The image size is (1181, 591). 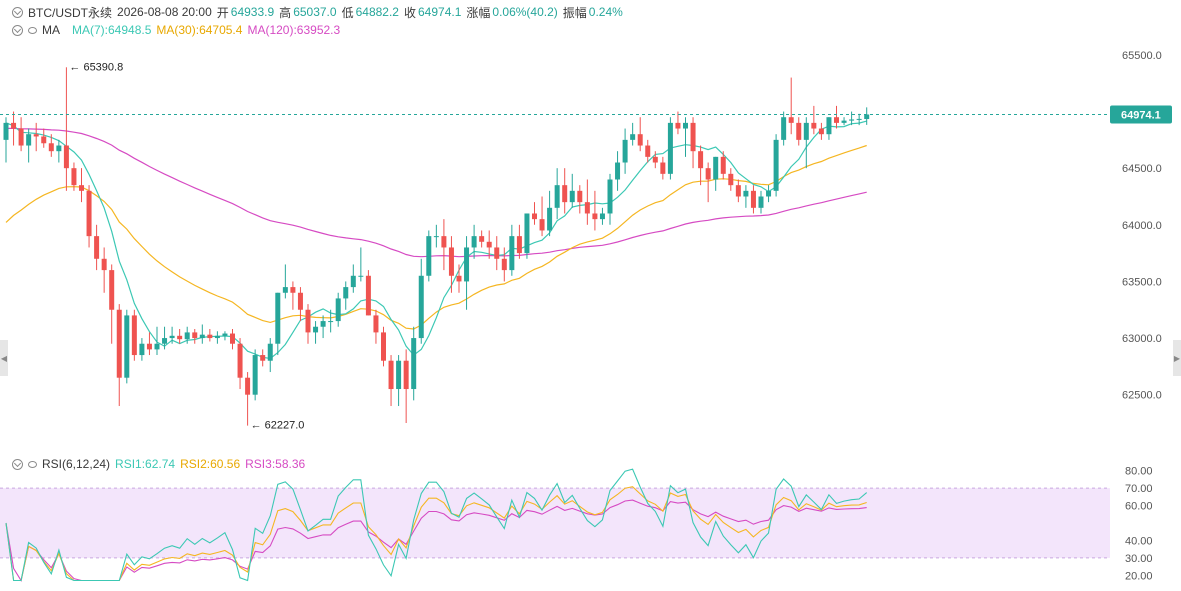 What do you see at coordinates (1139, 489) in the screenshot?
I see `rsi-tick-label: 70.00` at bounding box center [1139, 489].